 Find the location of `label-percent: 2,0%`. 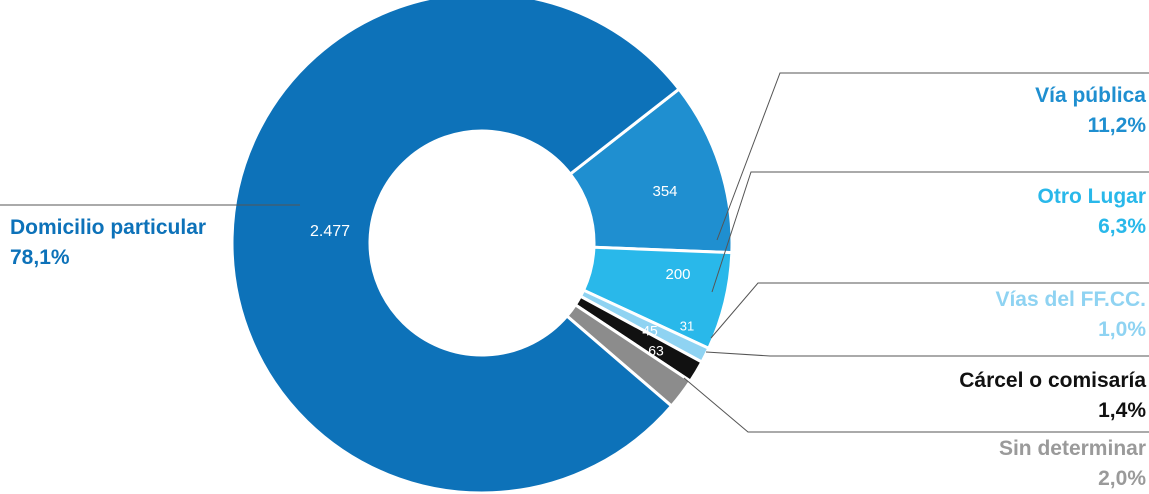

label-percent: 2,0% is located at coordinates (1122, 478).